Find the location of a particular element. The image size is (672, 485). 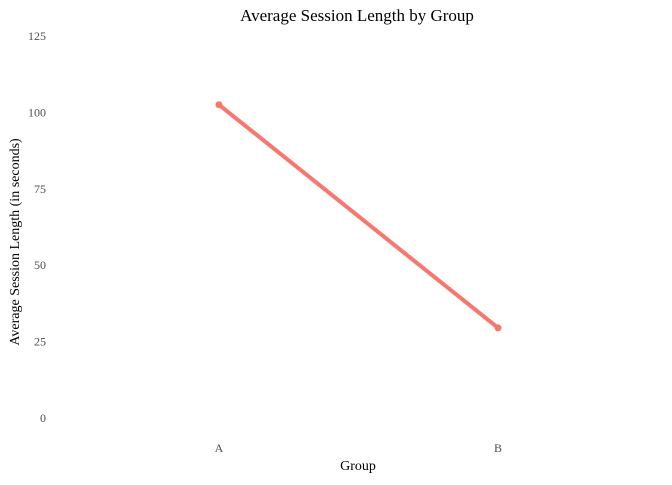

y-tick-label: 50 is located at coordinates (40, 265).